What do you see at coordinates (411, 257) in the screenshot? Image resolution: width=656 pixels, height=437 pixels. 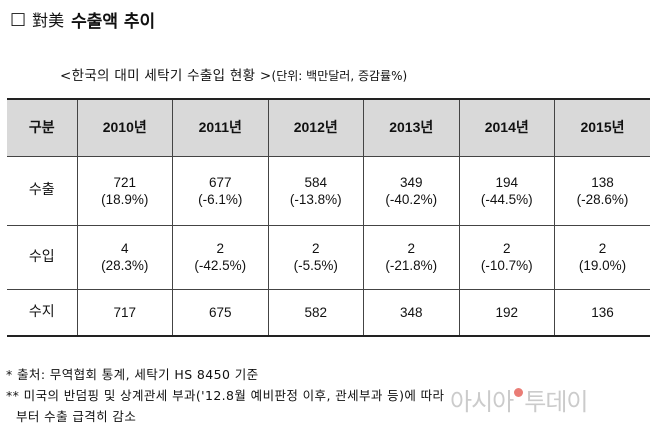 I see `table-cell: 2 (-21.8%)` at bounding box center [411, 257].